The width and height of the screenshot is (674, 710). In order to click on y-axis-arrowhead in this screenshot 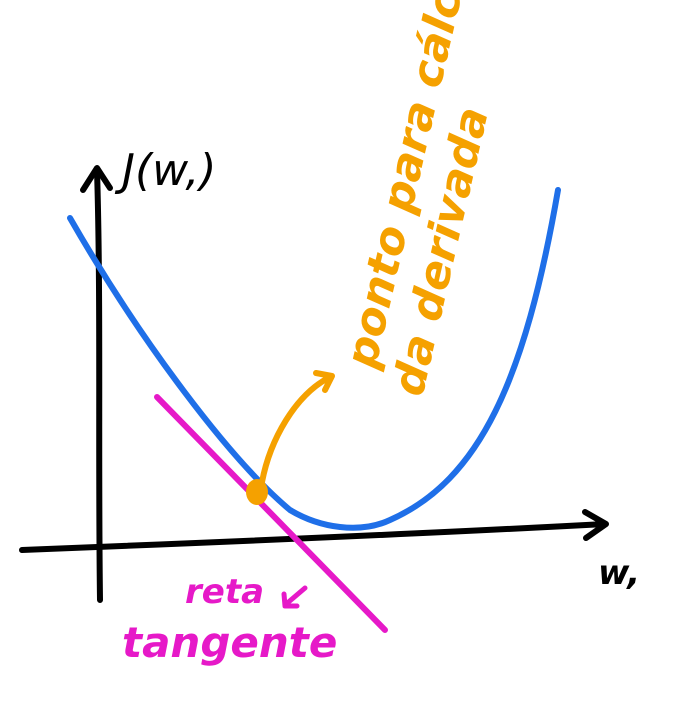, I will do `click(96, 179)`.